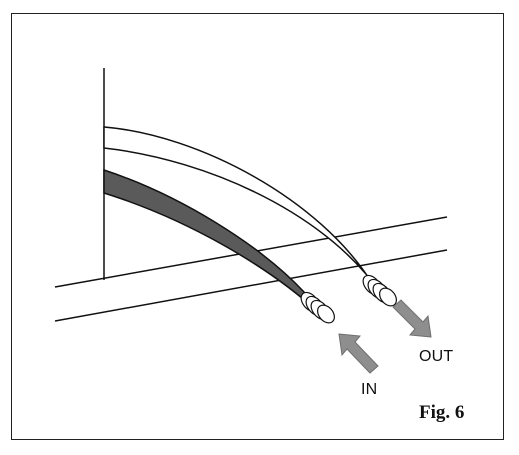  Describe the element at coordinates (369, 390) in the screenshot. I see `inlet-label: IN` at that location.